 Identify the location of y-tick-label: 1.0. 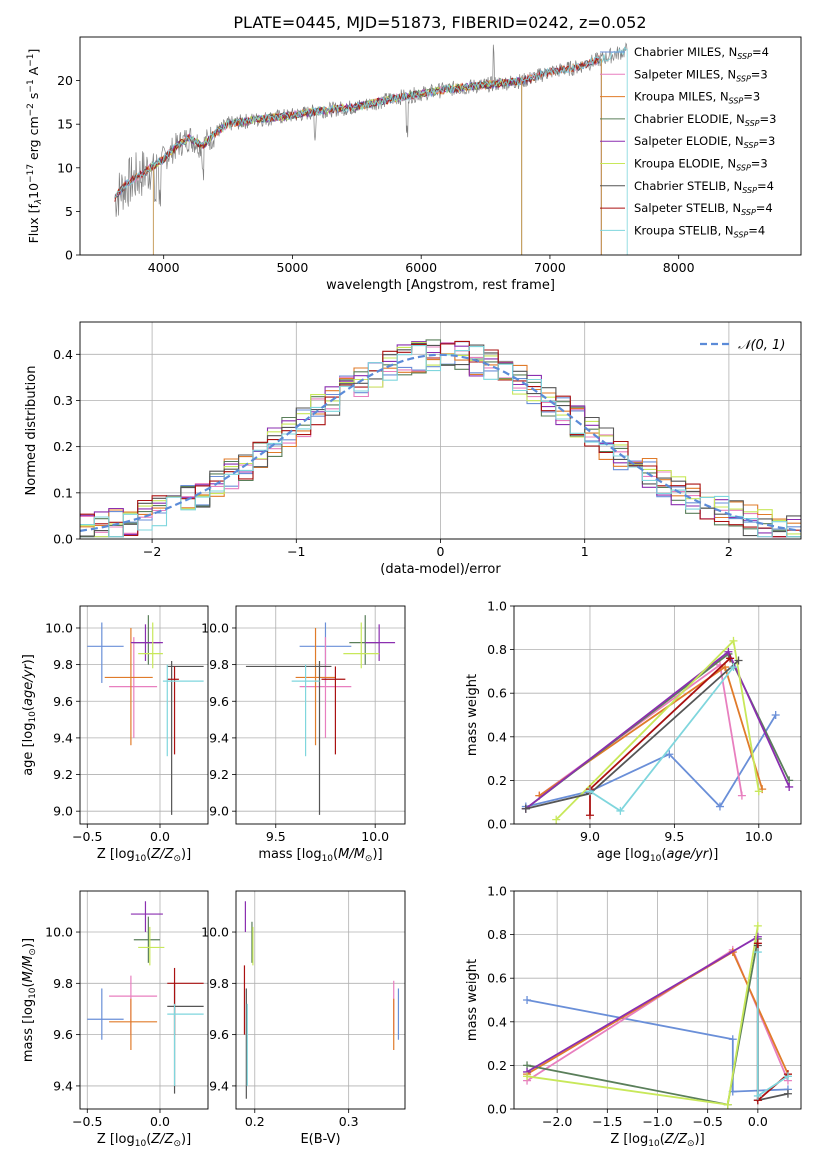
(497, 891).